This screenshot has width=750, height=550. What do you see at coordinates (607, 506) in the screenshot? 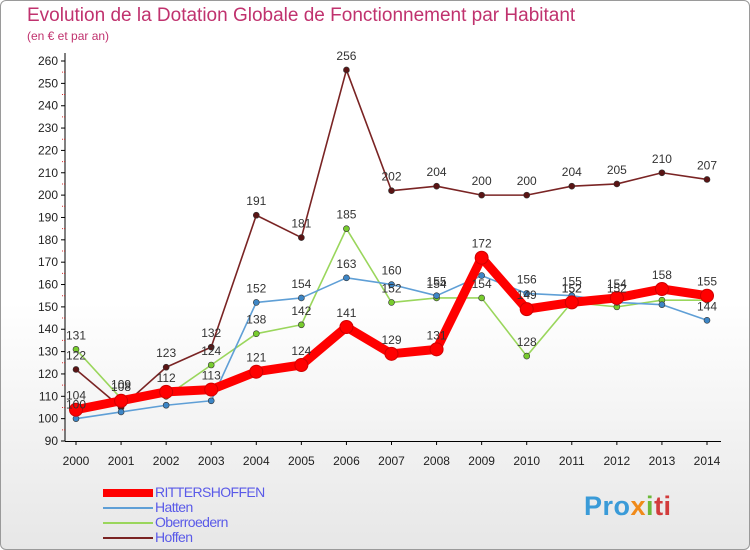
I see `logo-part-pro: Pro` at bounding box center [607, 506].